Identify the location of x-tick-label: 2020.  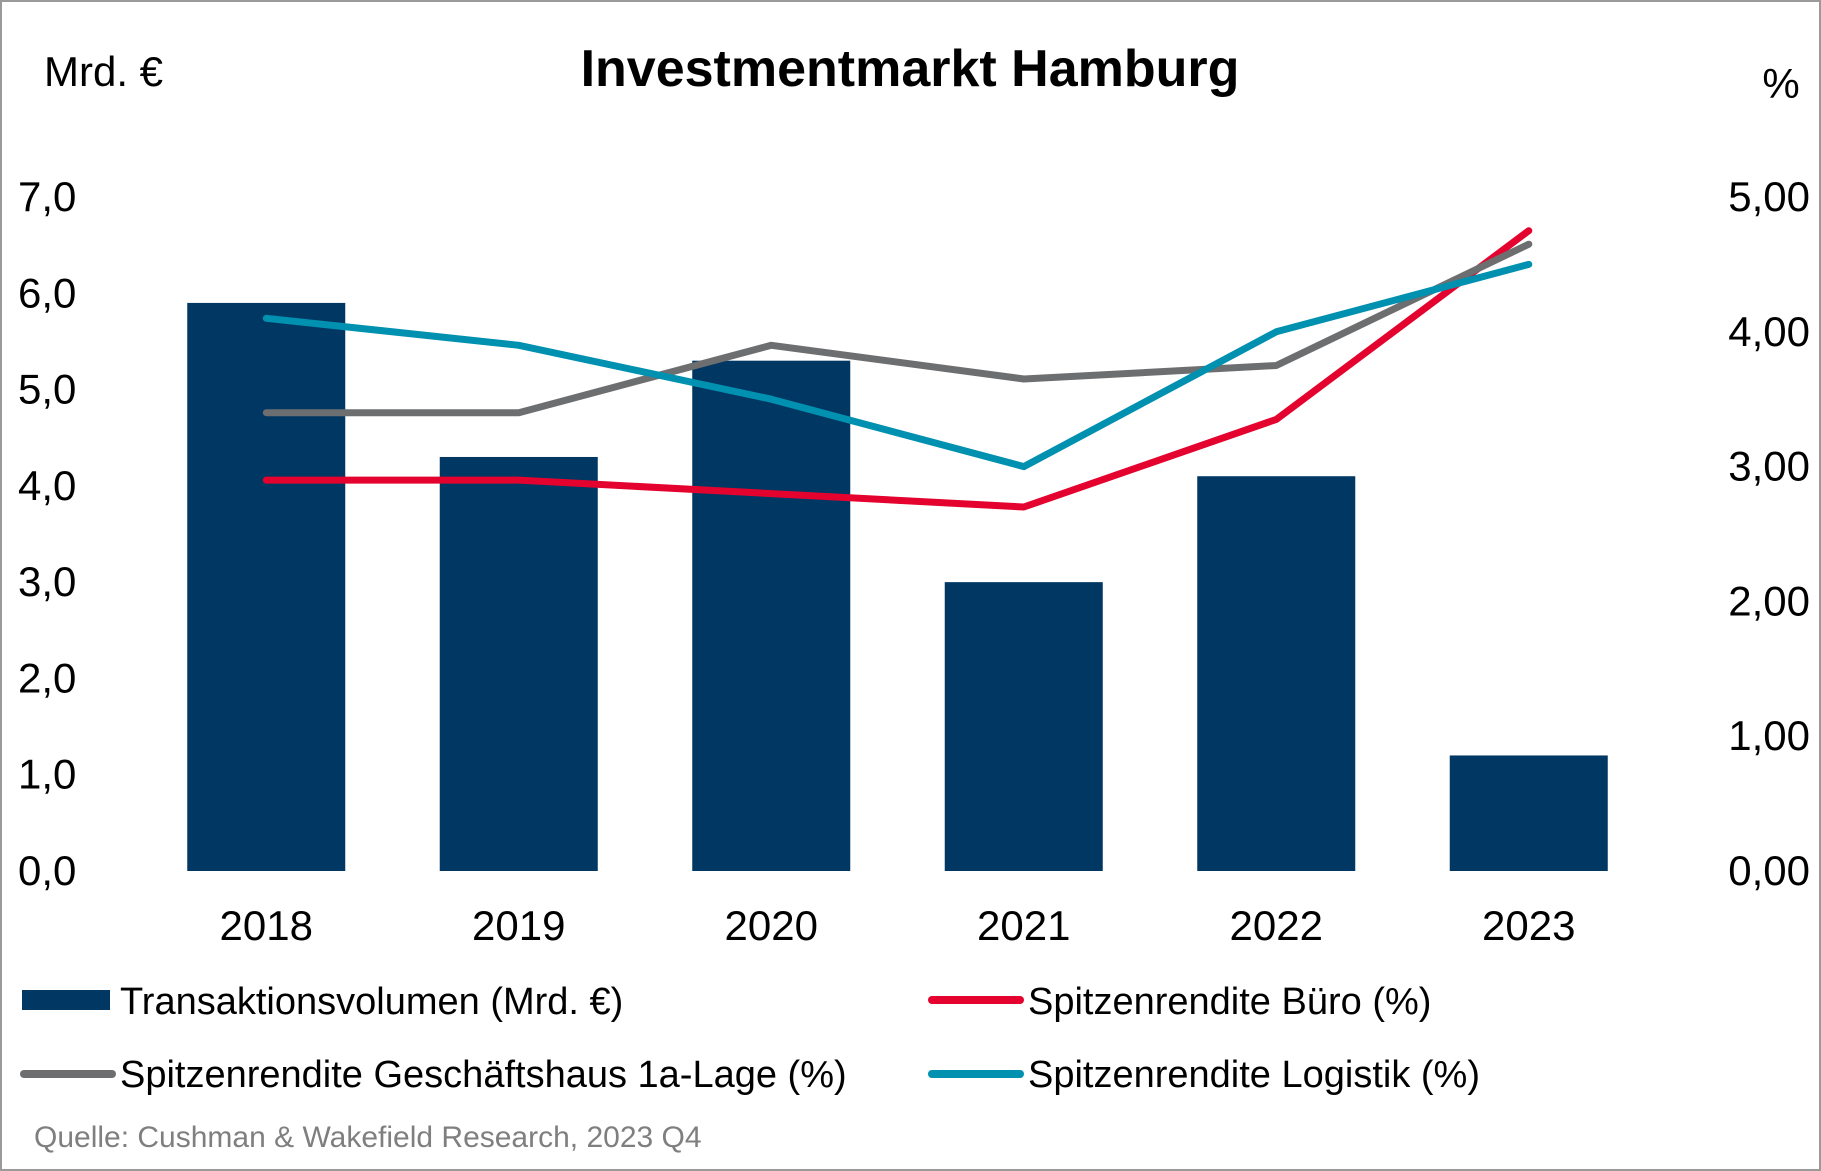
(771, 925).